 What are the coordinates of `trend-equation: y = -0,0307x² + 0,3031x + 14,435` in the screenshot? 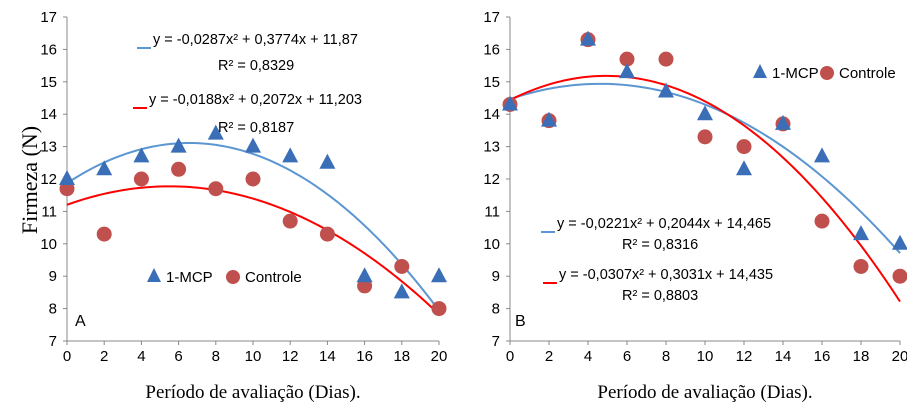 It's located at (666, 275).